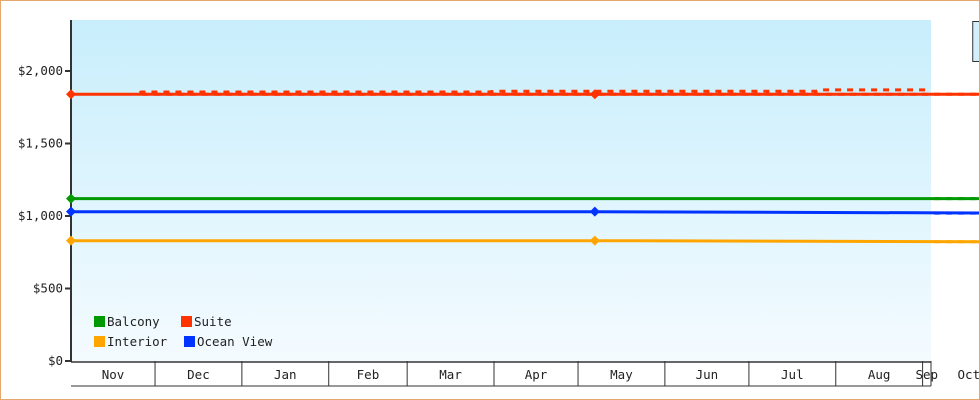  Describe the element at coordinates (183, 331) in the screenshot. I see `legend: Balcony Suite Interior Ocean View` at that location.